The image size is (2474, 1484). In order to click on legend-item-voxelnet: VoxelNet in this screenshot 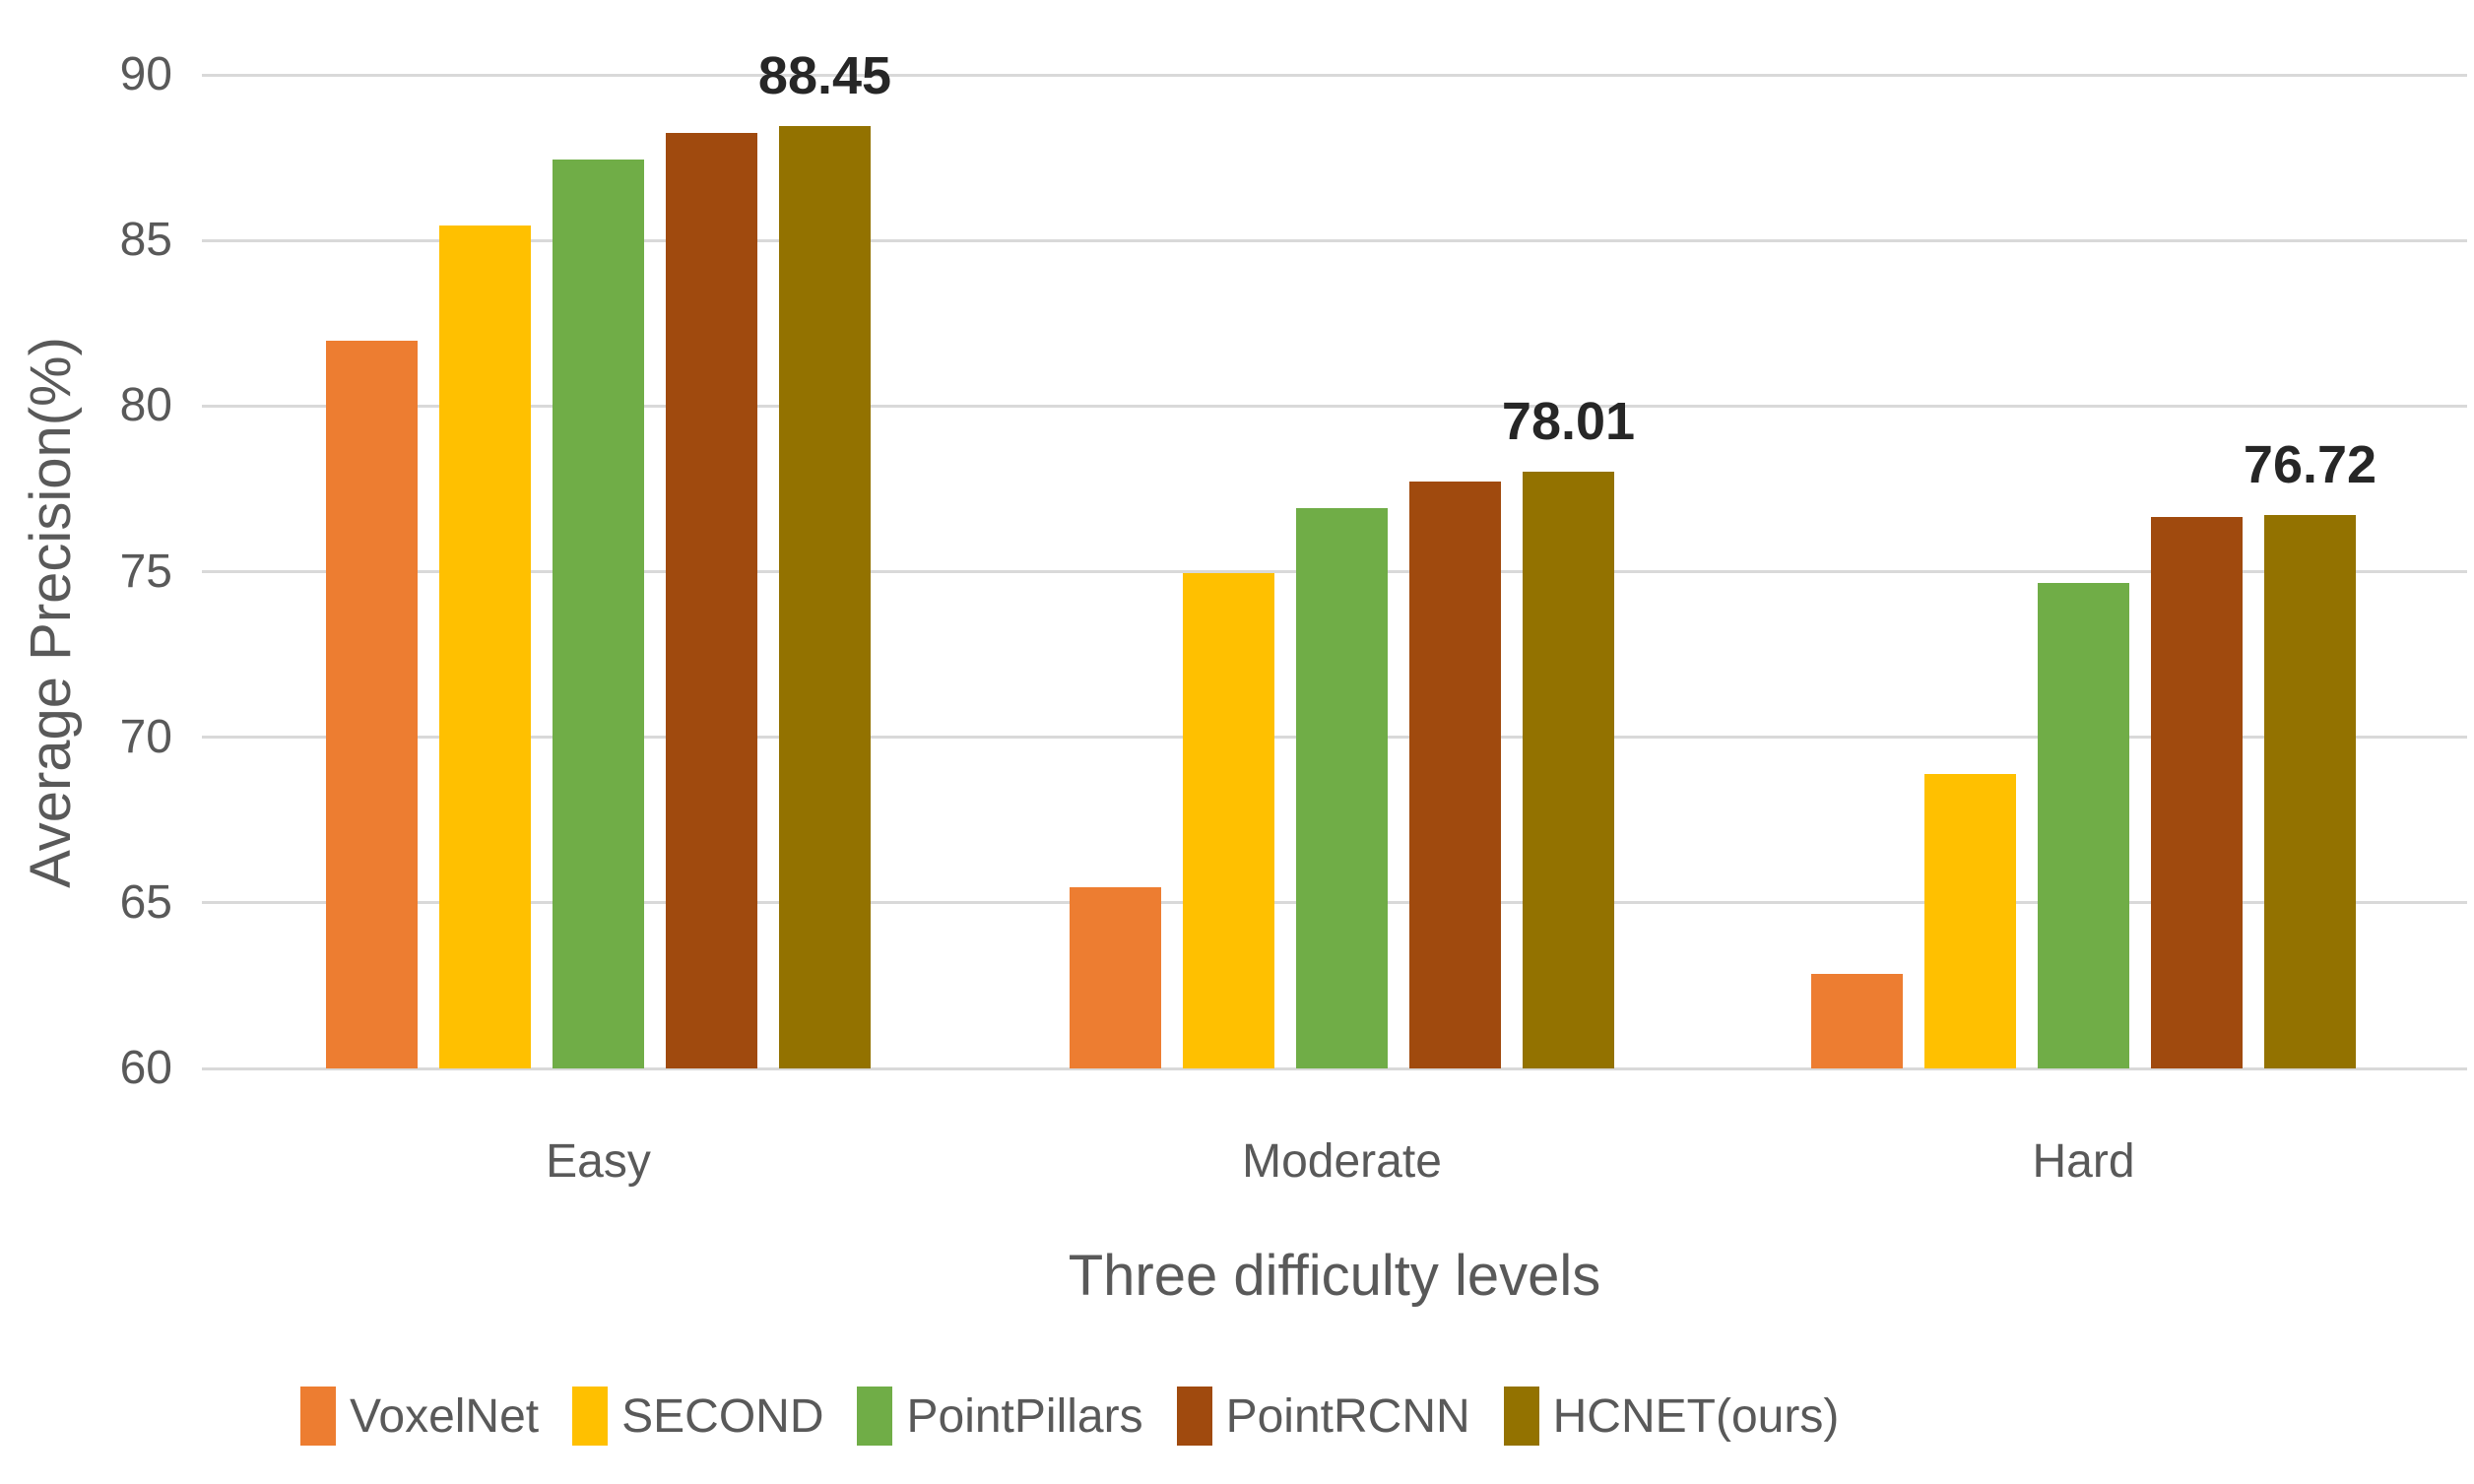, I will do `click(419, 1416)`.